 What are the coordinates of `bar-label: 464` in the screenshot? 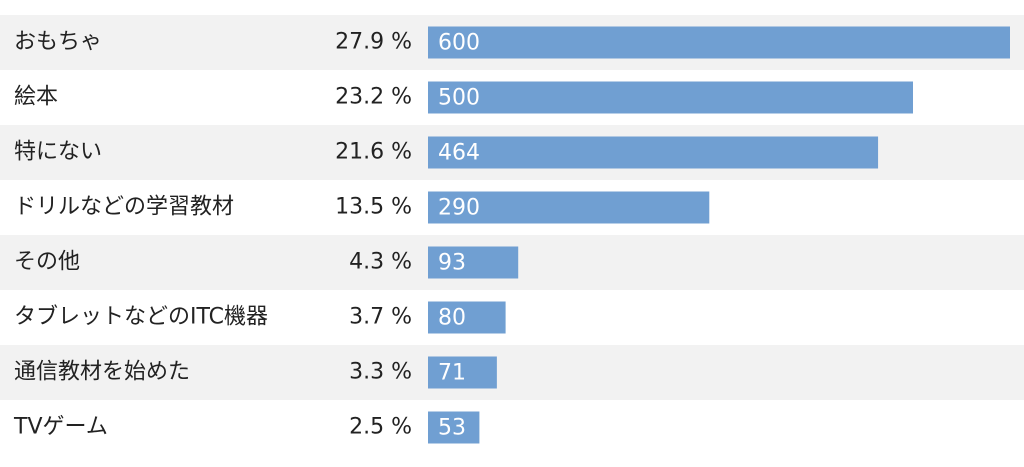 It's located at (459, 153).